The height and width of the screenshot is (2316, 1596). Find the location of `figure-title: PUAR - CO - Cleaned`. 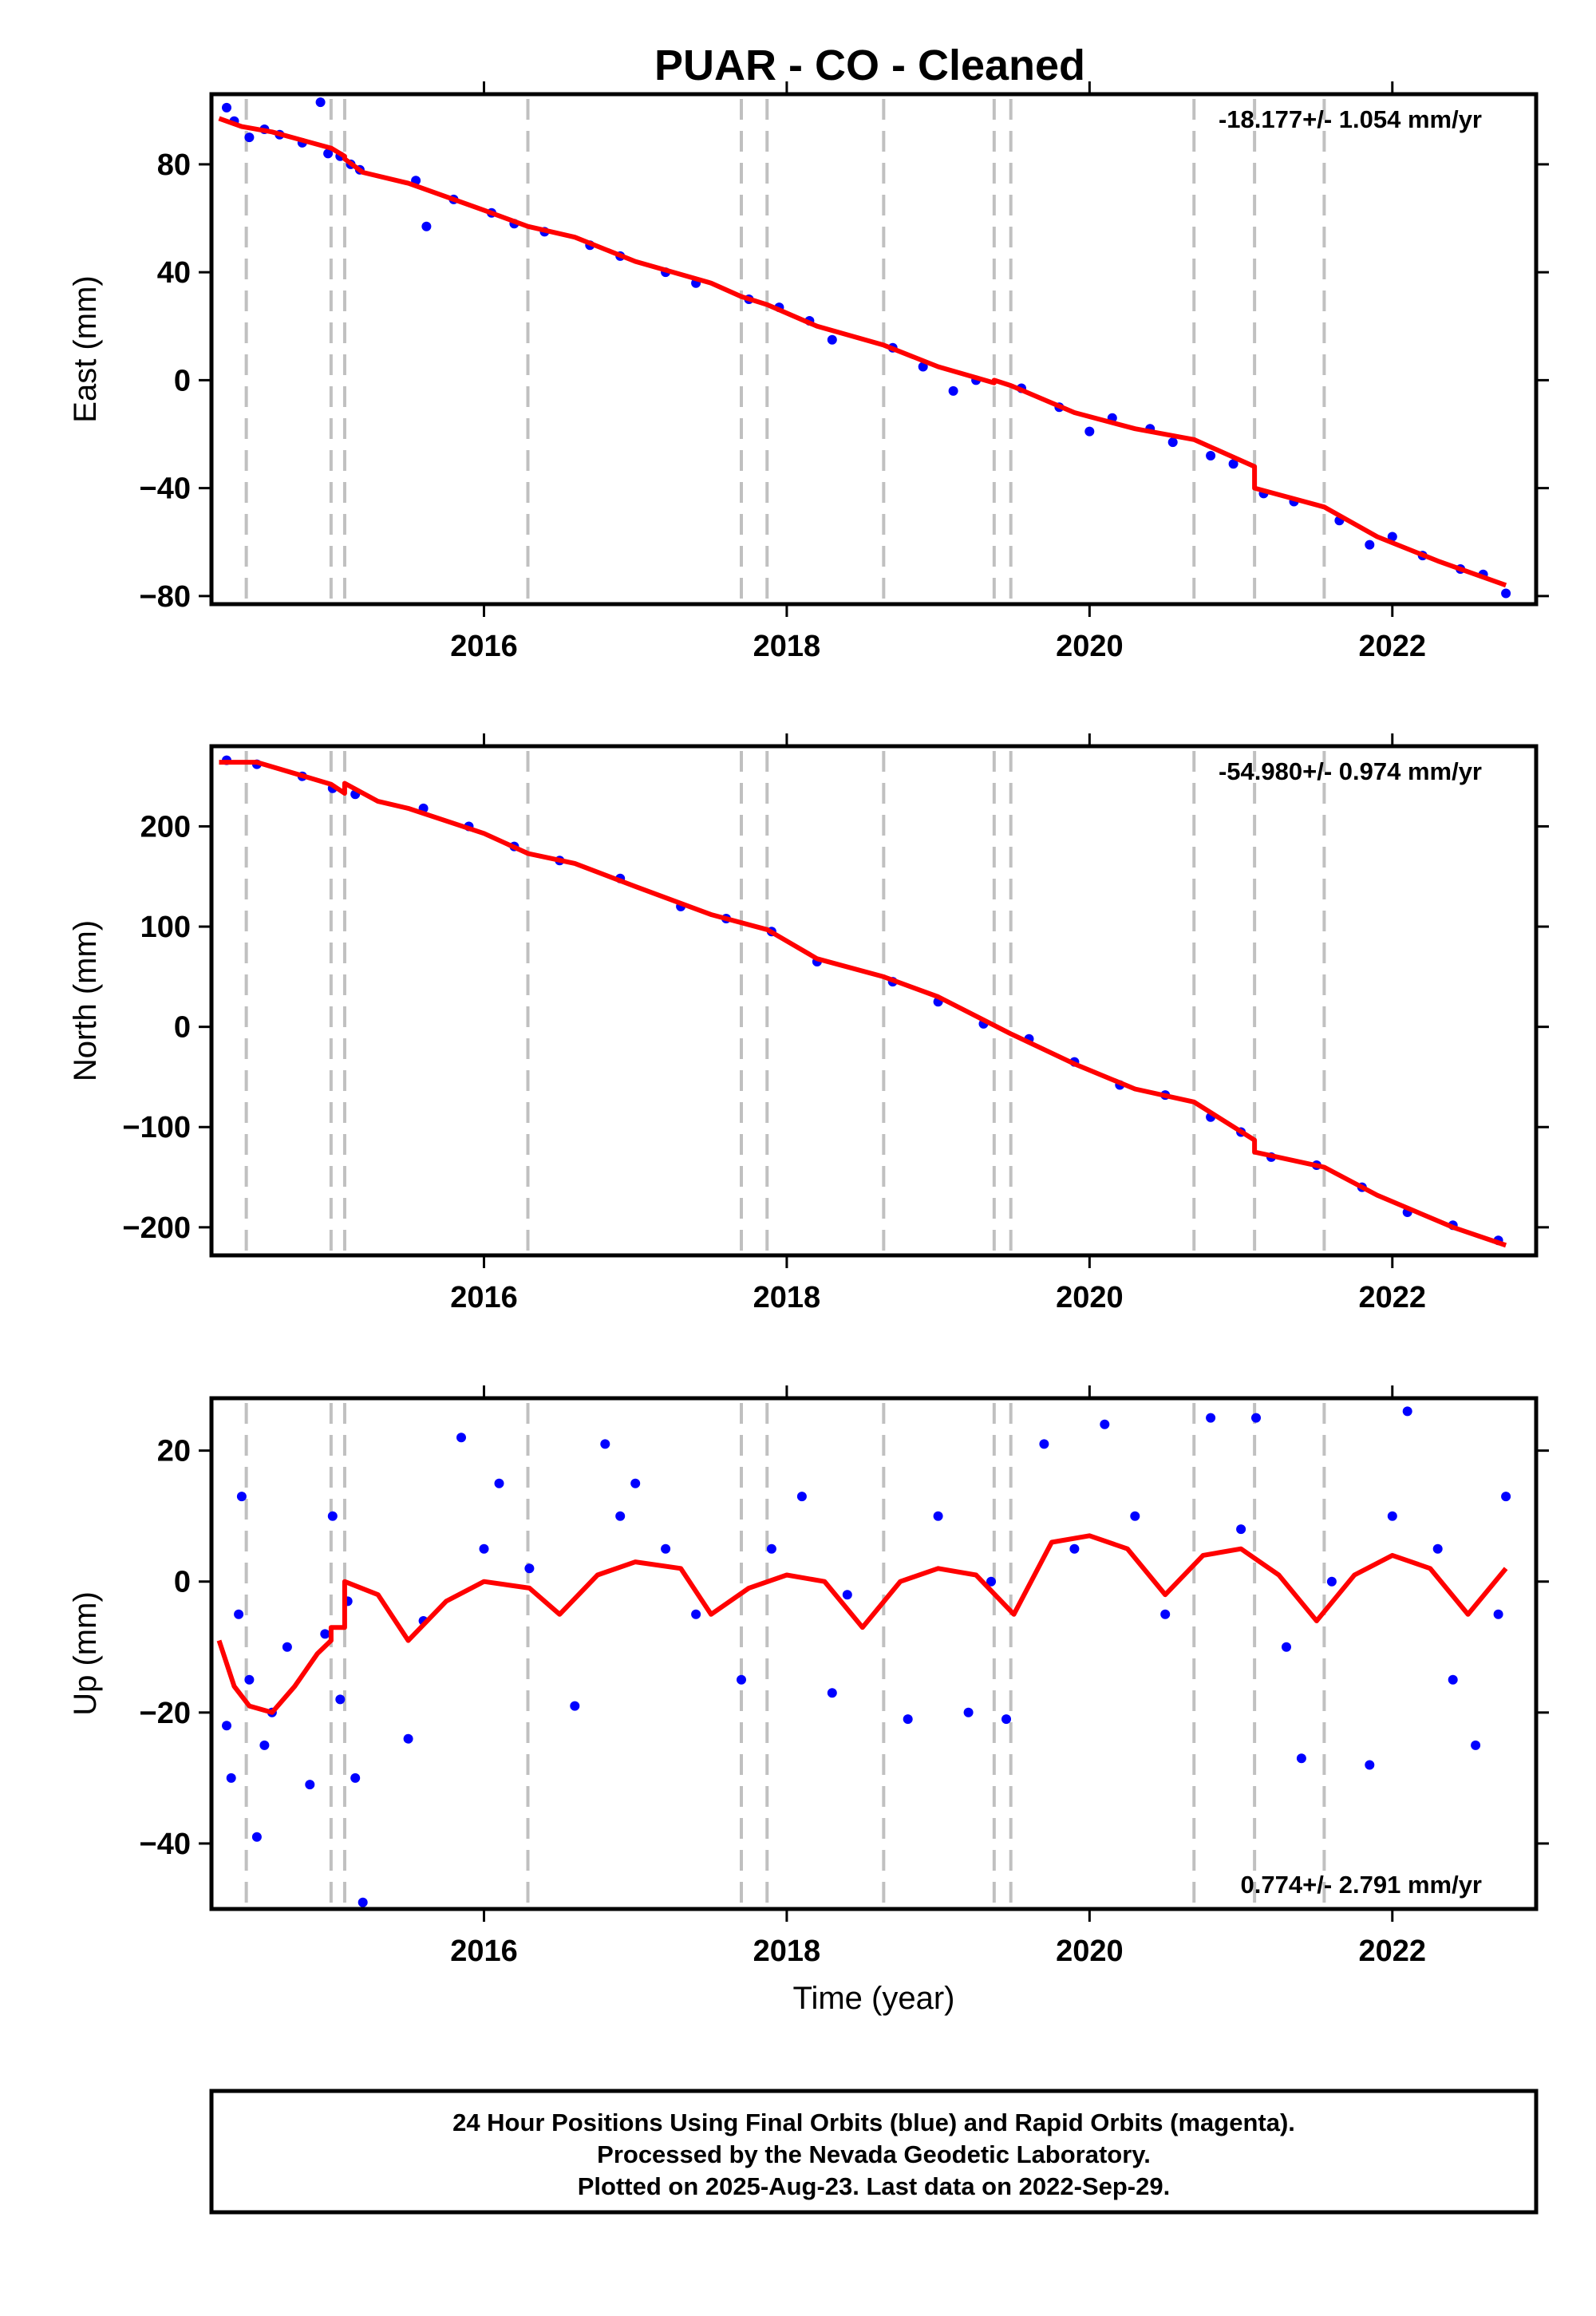

figure-title: PUAR - CO - Cleaned is located at coordinates (869, 65).